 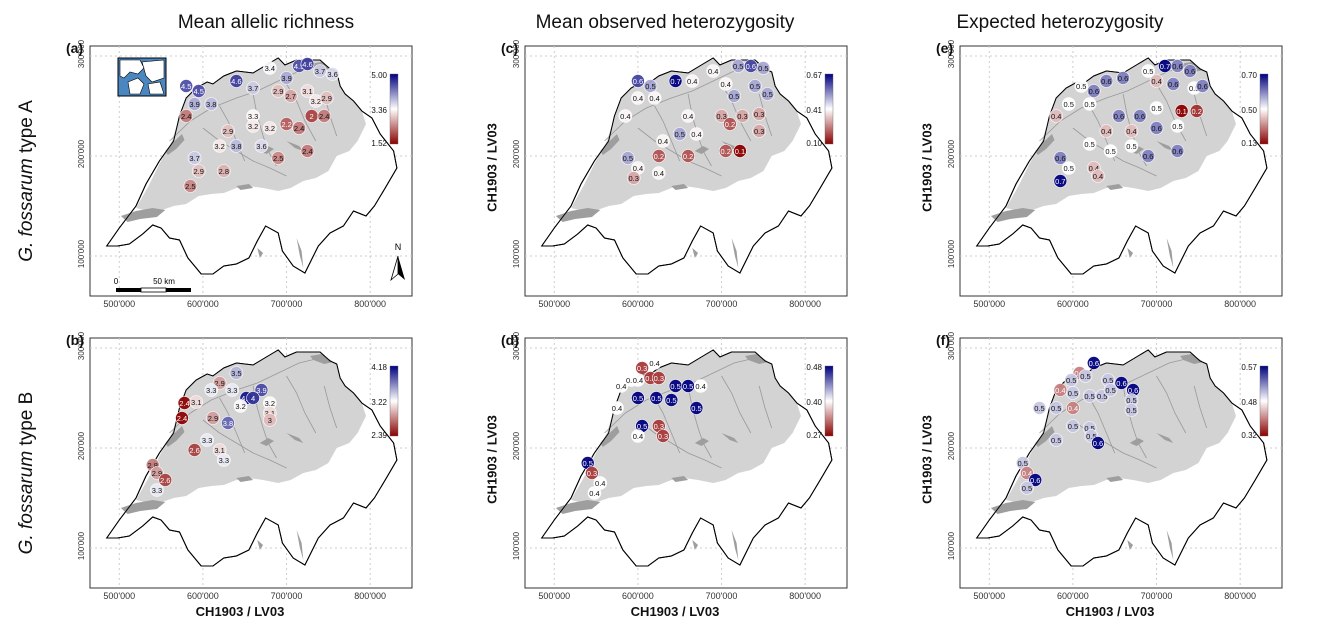 I want to click on scale-bar-black, so click(x=128, y=290).